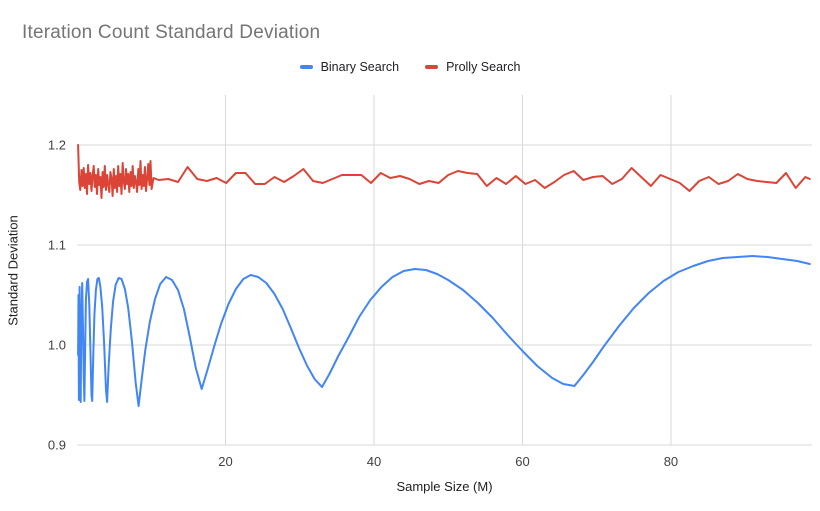 The width and height of the screenshot is (820, 511). I want to click on x-axis-title: Sample Size (M), so click(444, 486).